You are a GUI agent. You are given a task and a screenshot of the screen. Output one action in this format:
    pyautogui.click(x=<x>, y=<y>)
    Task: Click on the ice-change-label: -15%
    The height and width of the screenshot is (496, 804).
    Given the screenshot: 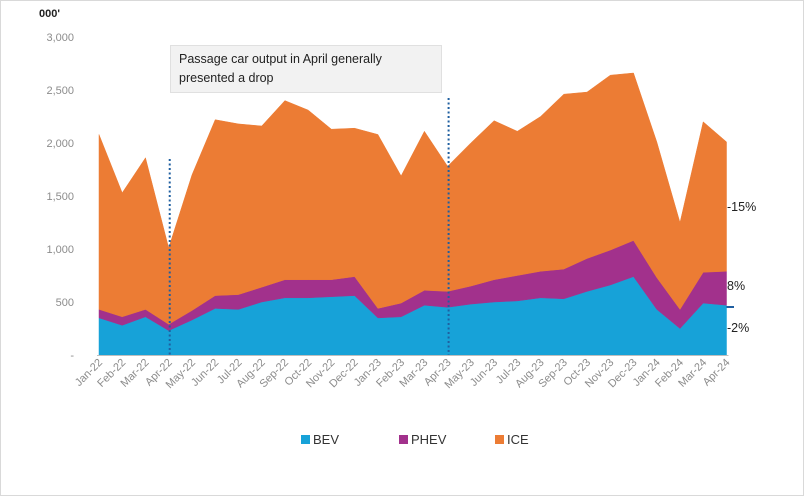 What is the action you would take?
    pyautogui.click(x=741, y=207)
    